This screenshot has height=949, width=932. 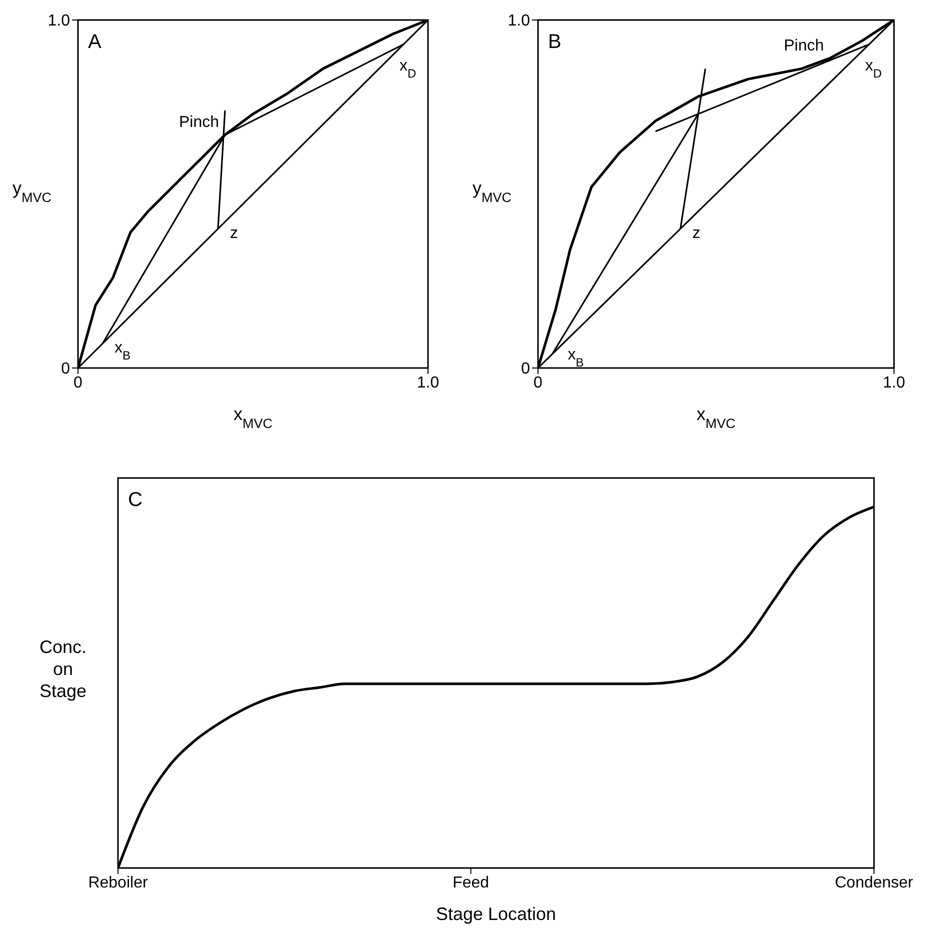 I want to click on y-axis-title: Conc. on Stage, so click(x=63, y=669).